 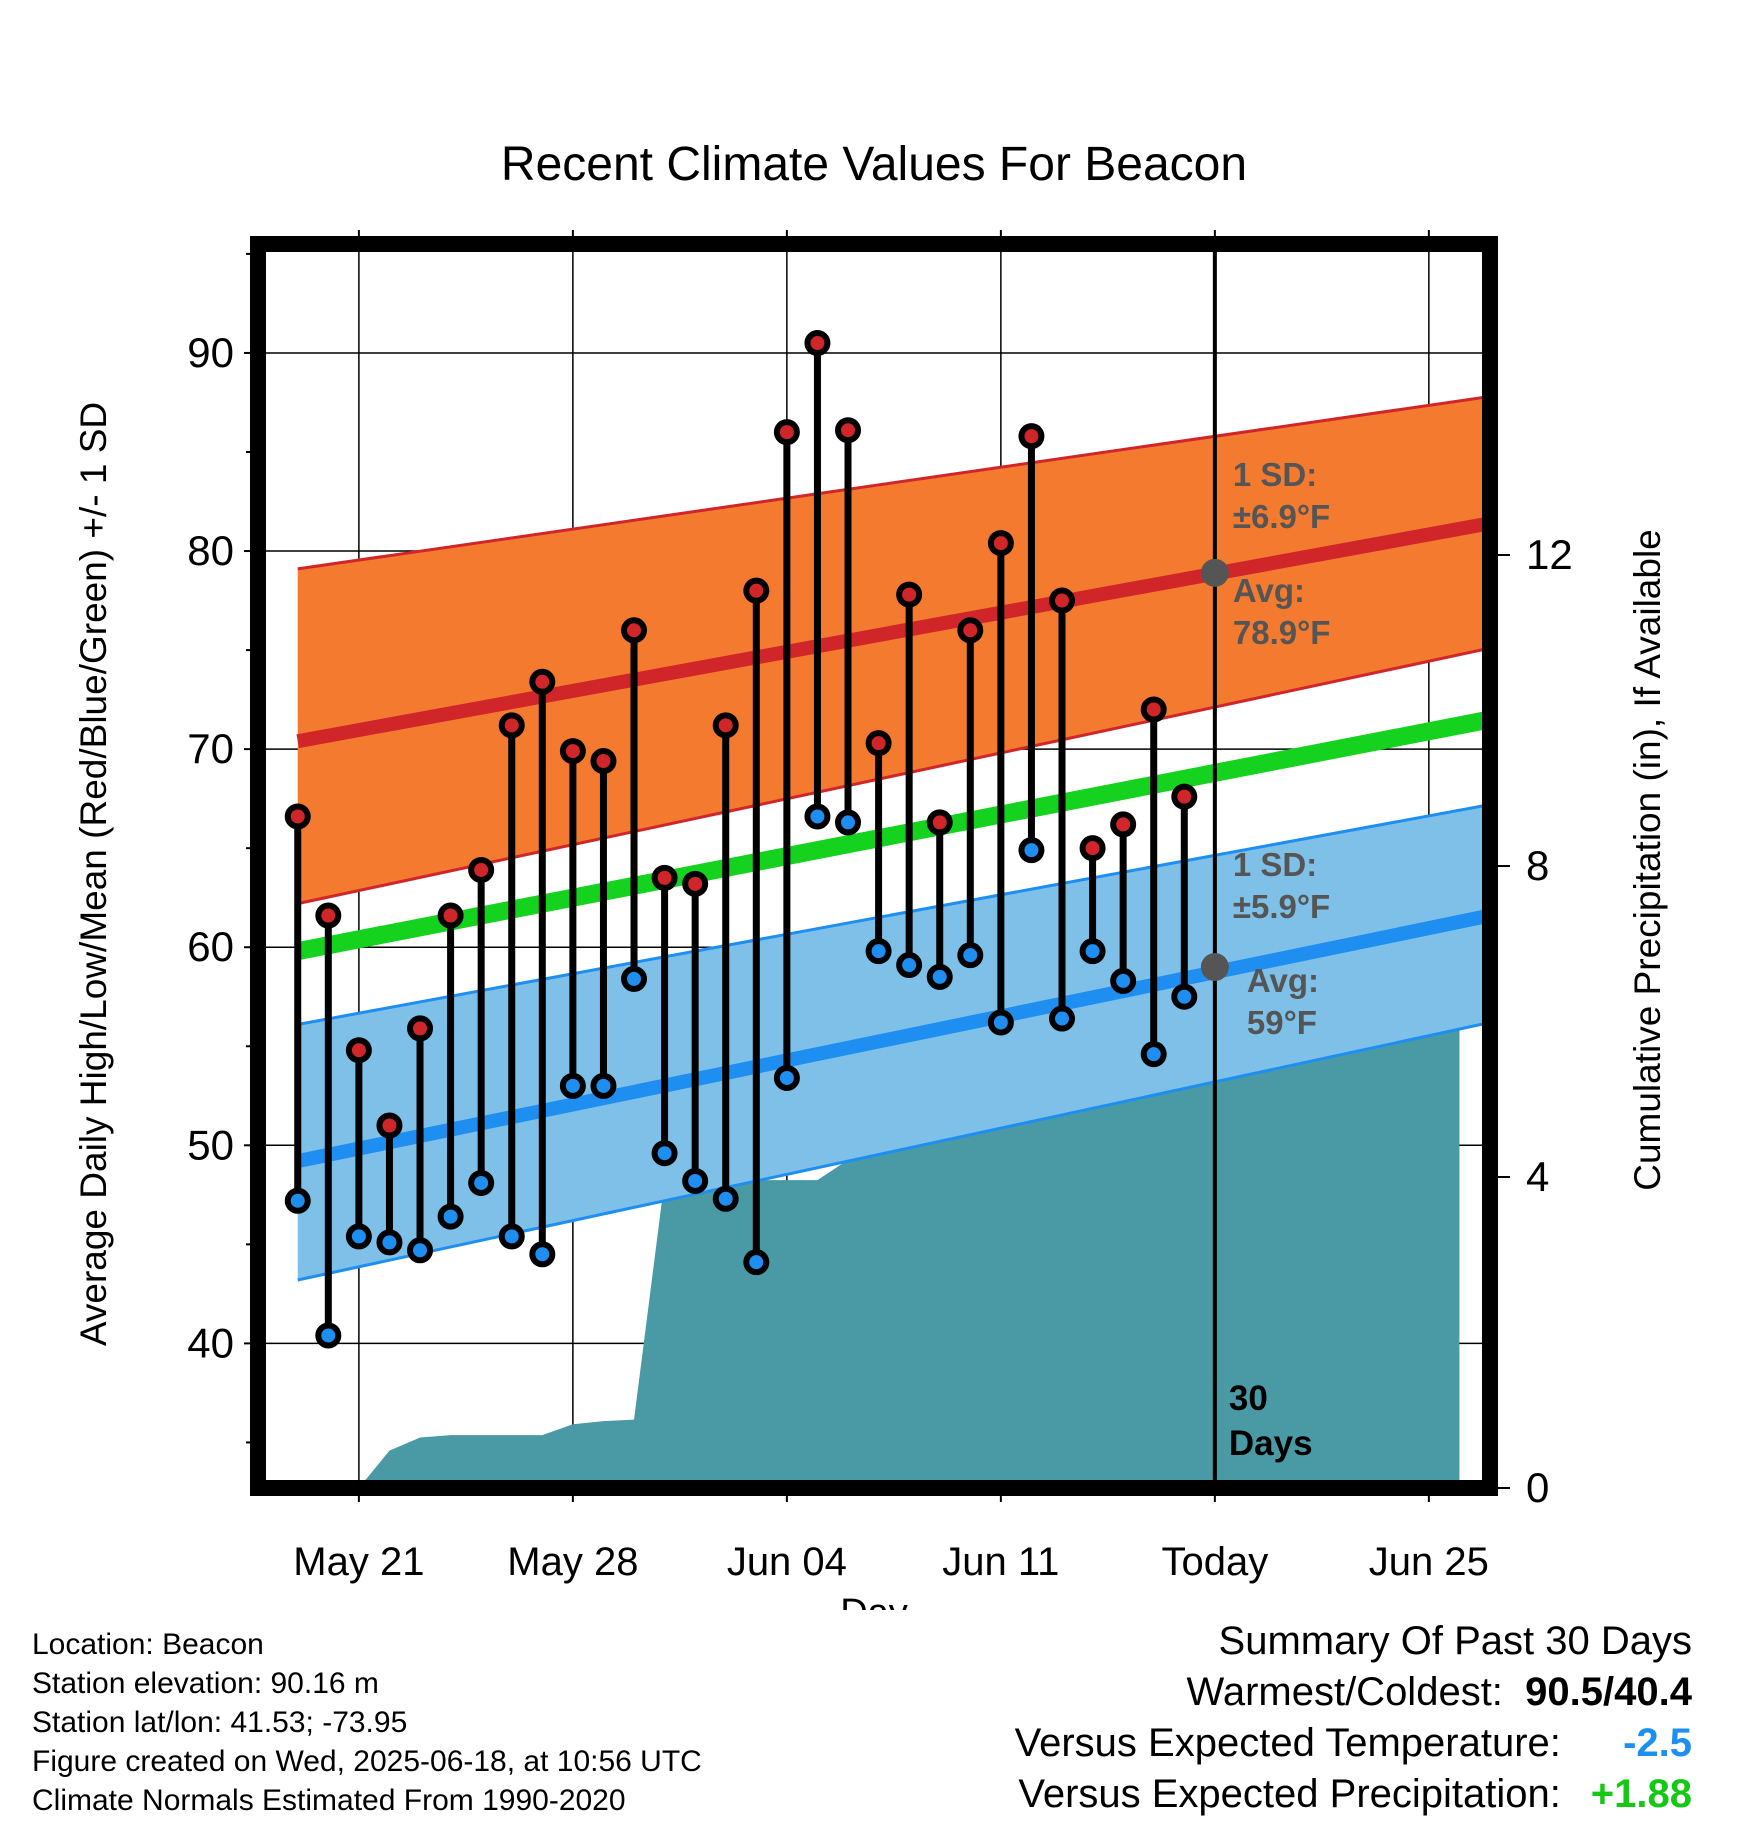 What do you see at coordinates (1214, 1562) in the screenshot?
I see `x-tick-label: Today` at bounding box center [1214, 1562].